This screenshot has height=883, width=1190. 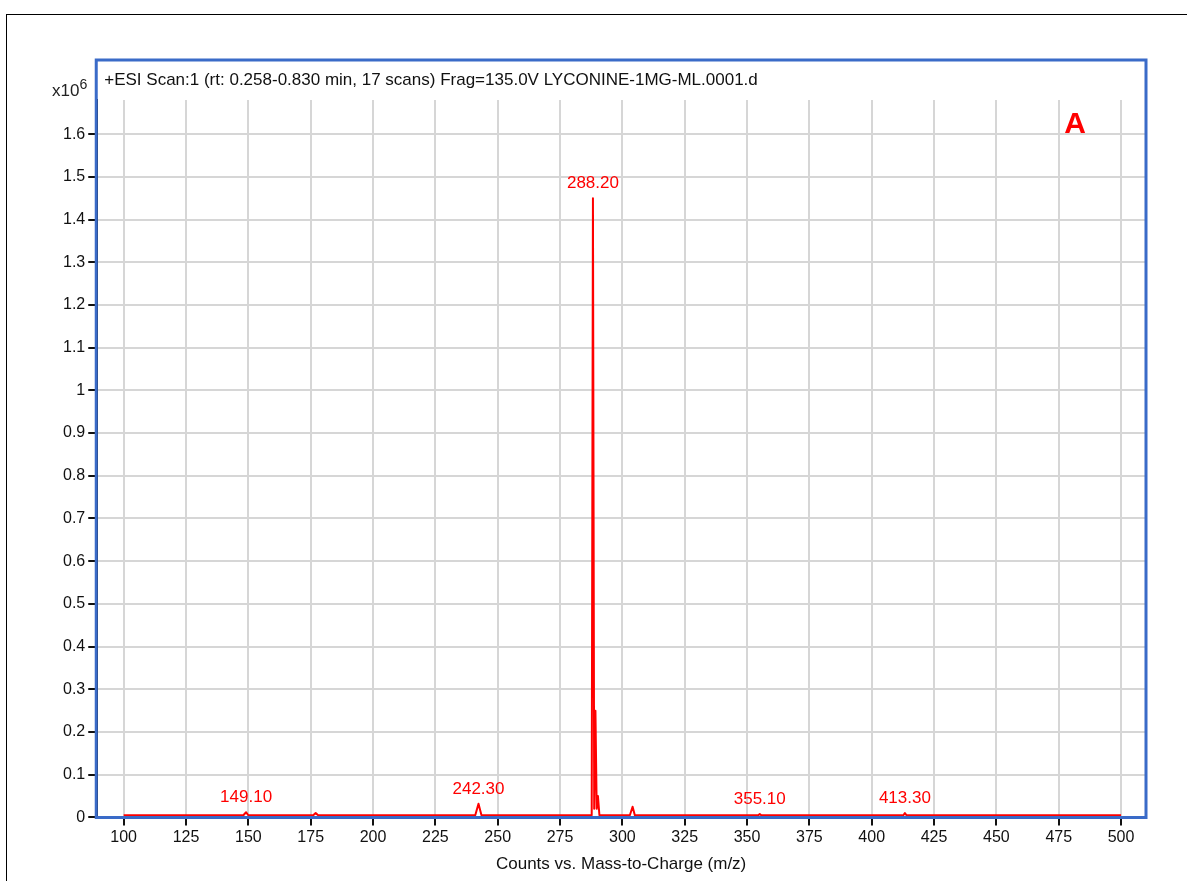 What do you see at coordinates (74, 261) in the screenshot?
I see `y-tick-label: 1.3` at bounding box center [74, 261].